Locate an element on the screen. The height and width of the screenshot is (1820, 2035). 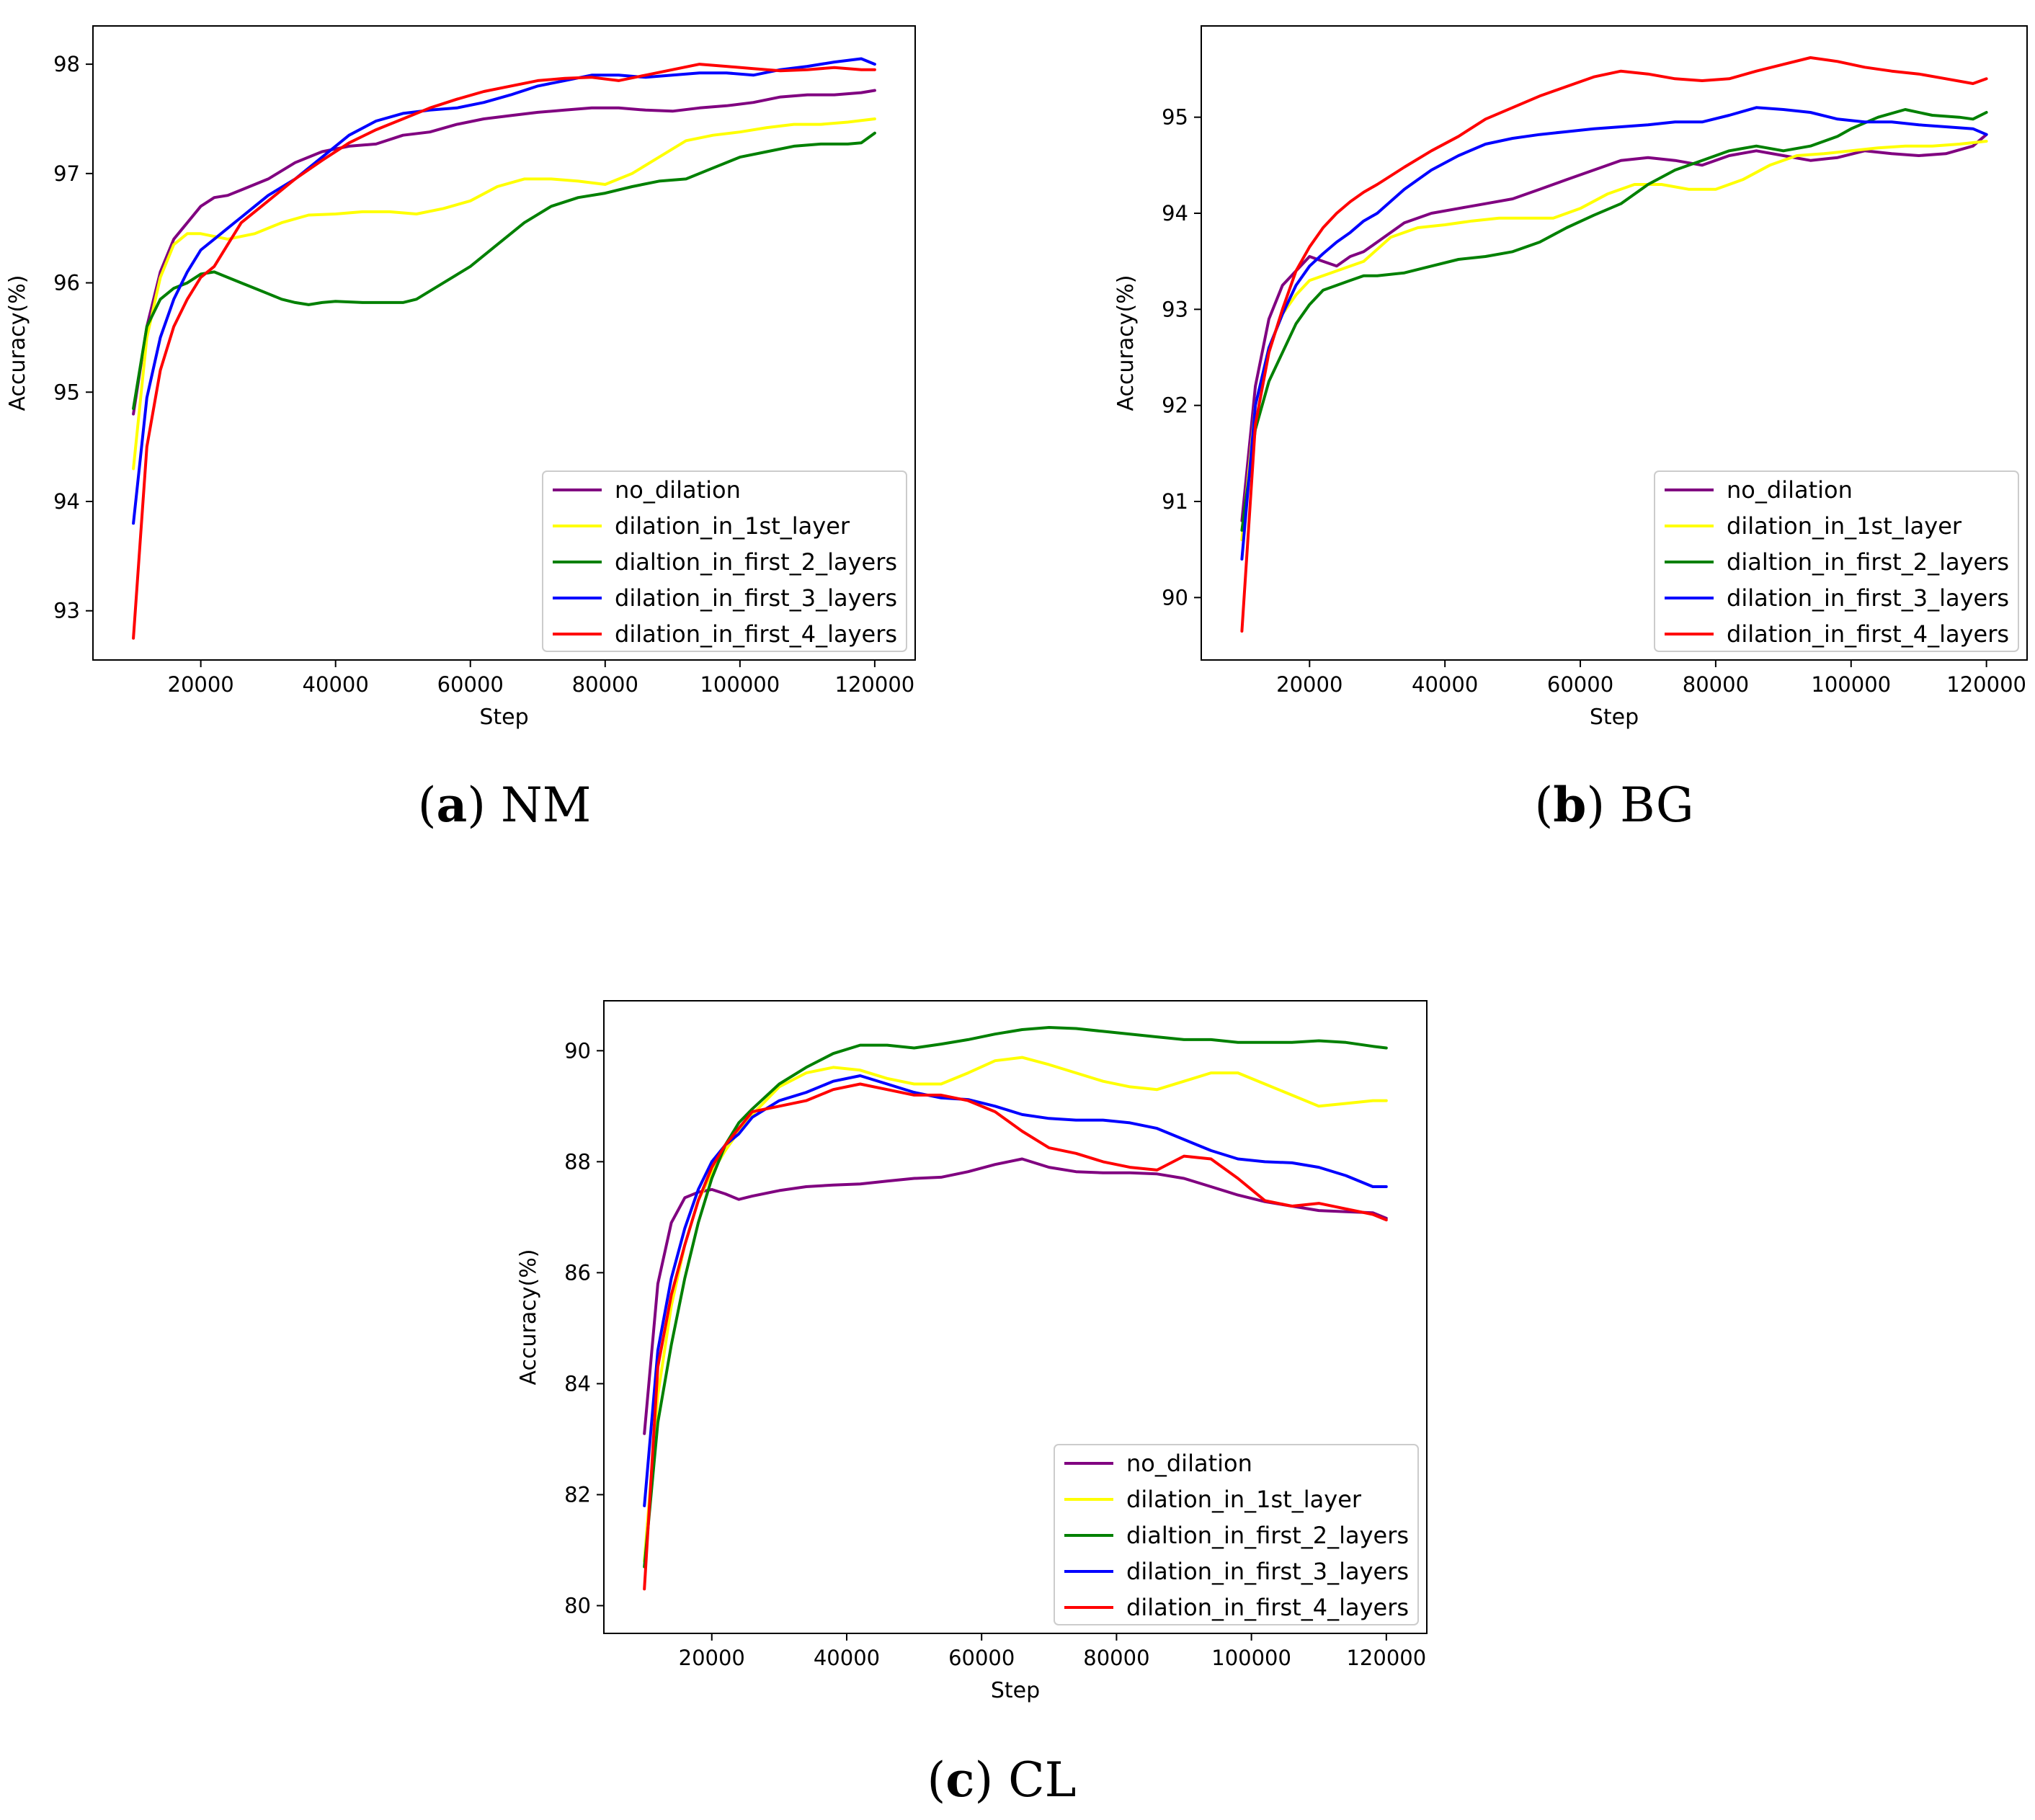
y-tick-label: 98 is located at coordinates (66, 64).